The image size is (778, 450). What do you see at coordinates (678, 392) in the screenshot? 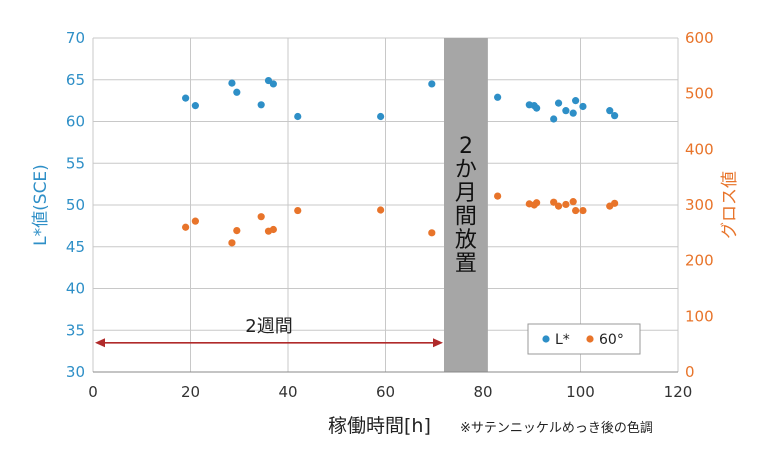
I see `x-tick-label: 120` at bounding box center [678, 392].